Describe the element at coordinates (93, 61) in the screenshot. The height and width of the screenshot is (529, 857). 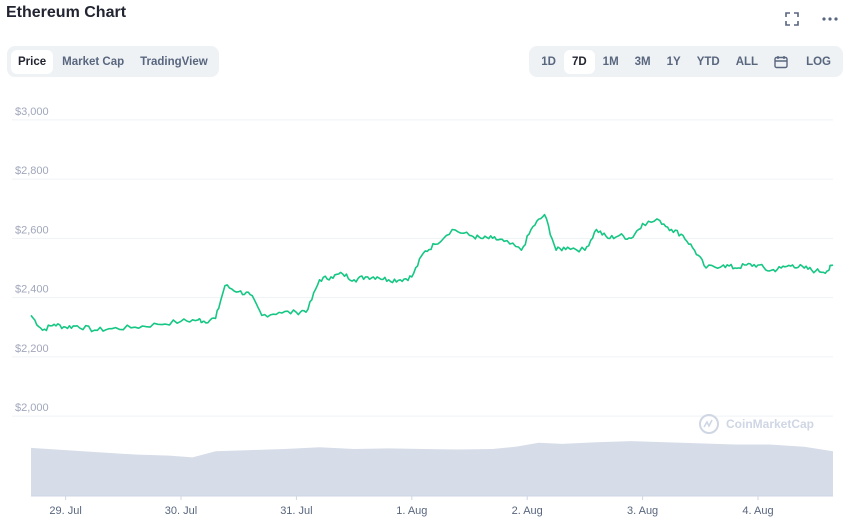
I see `tab-market-cap: Market Cap` at that location.